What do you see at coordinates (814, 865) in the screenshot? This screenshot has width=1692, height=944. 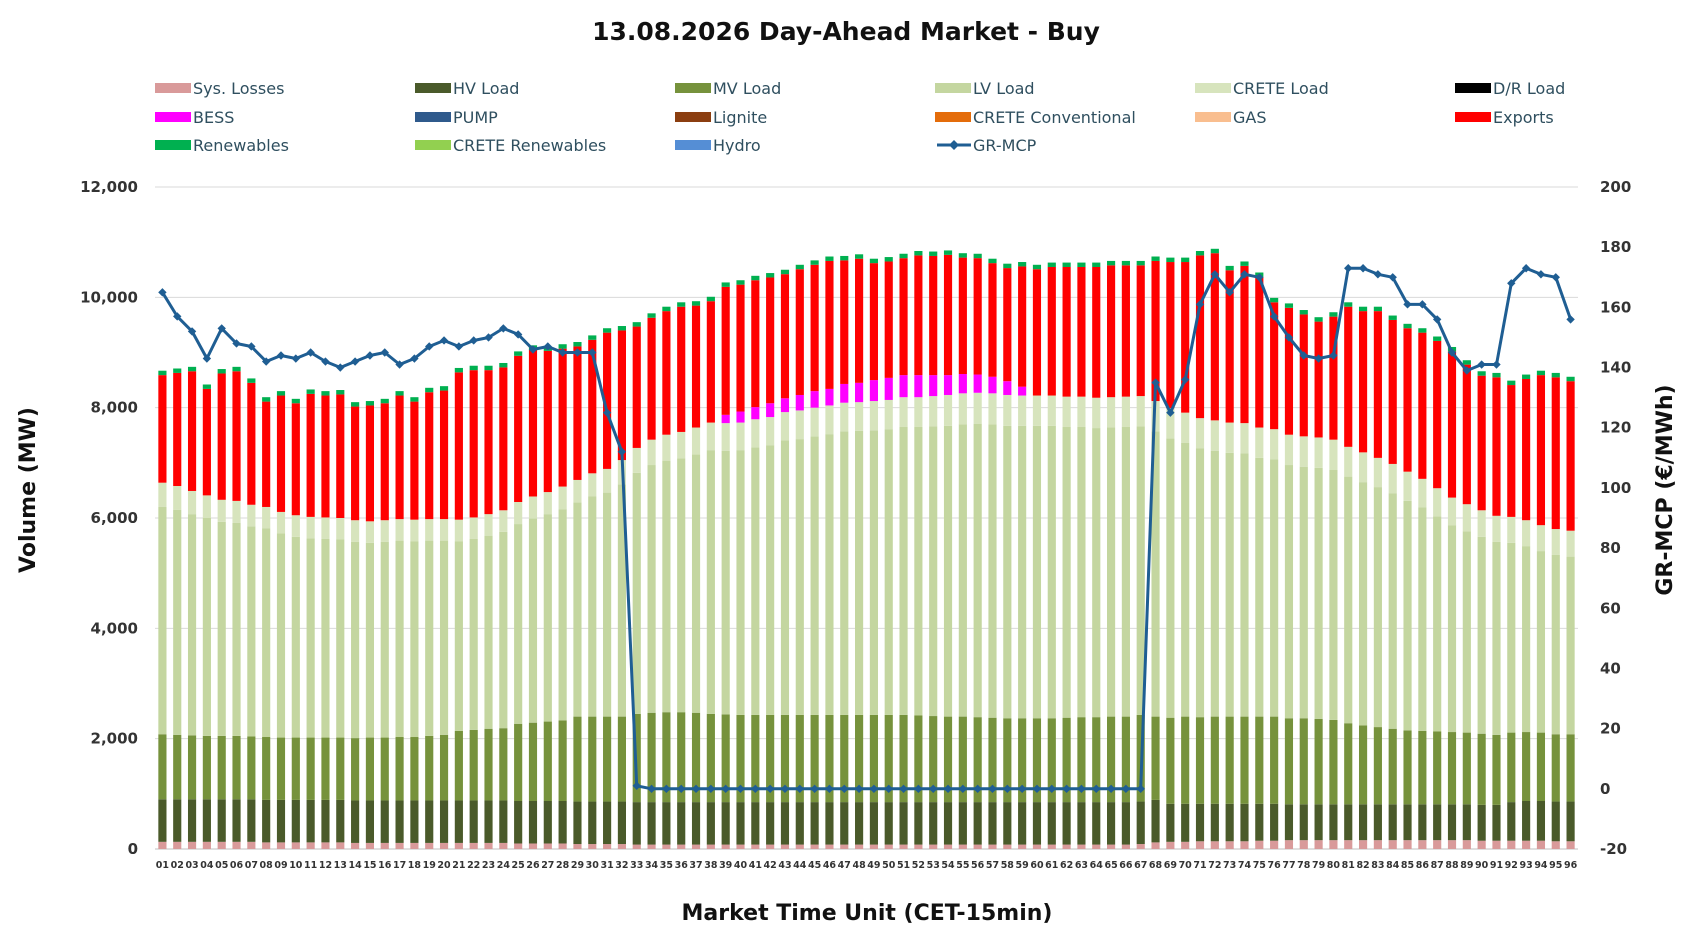 I see `x-tick-label: 45` at bounding box center [814, 865].